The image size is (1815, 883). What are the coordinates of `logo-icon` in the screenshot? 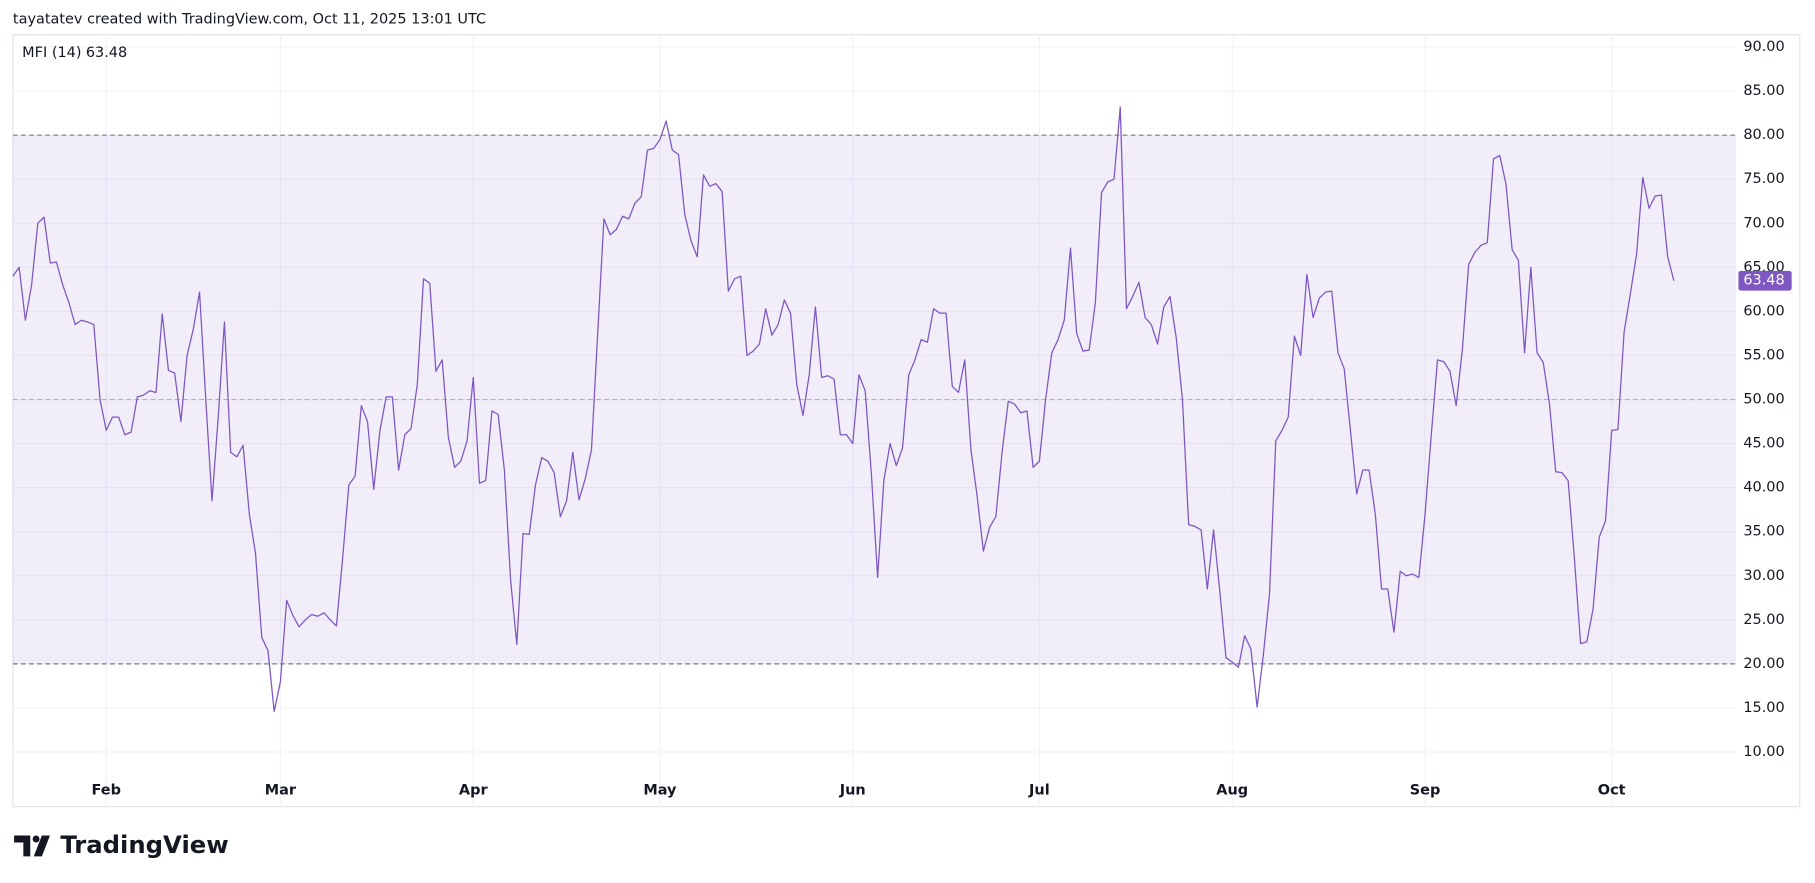 It's located at (32, 846).